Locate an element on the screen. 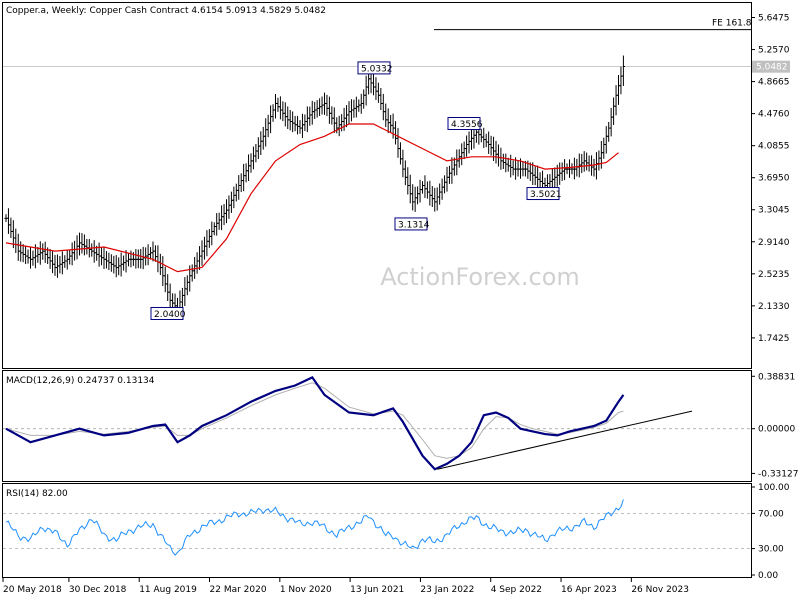 The image size is (800, 604). current-price-tag-label: 5.0482 is located at coordinates (772, 68).